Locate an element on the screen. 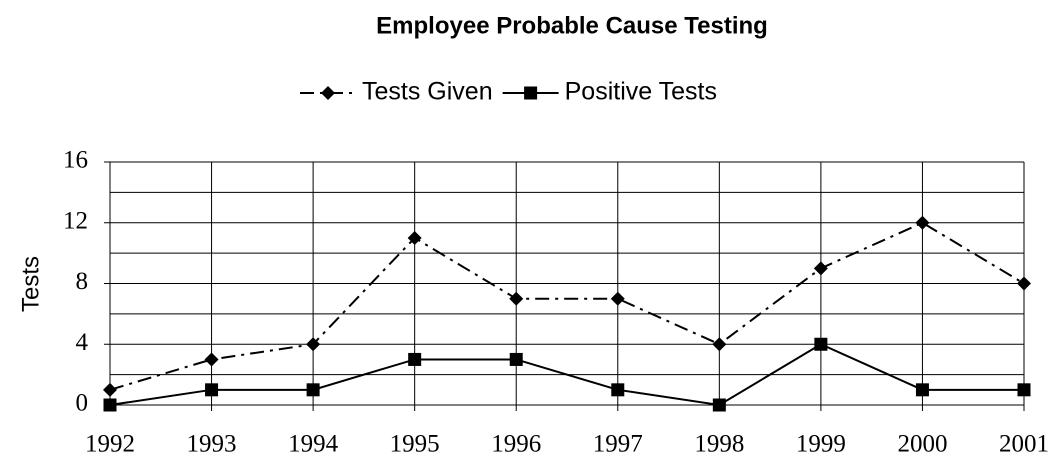 The width and height of the screenshot is (1059, 469). legend-label: Tests Given is located at coordinates (427, 92).